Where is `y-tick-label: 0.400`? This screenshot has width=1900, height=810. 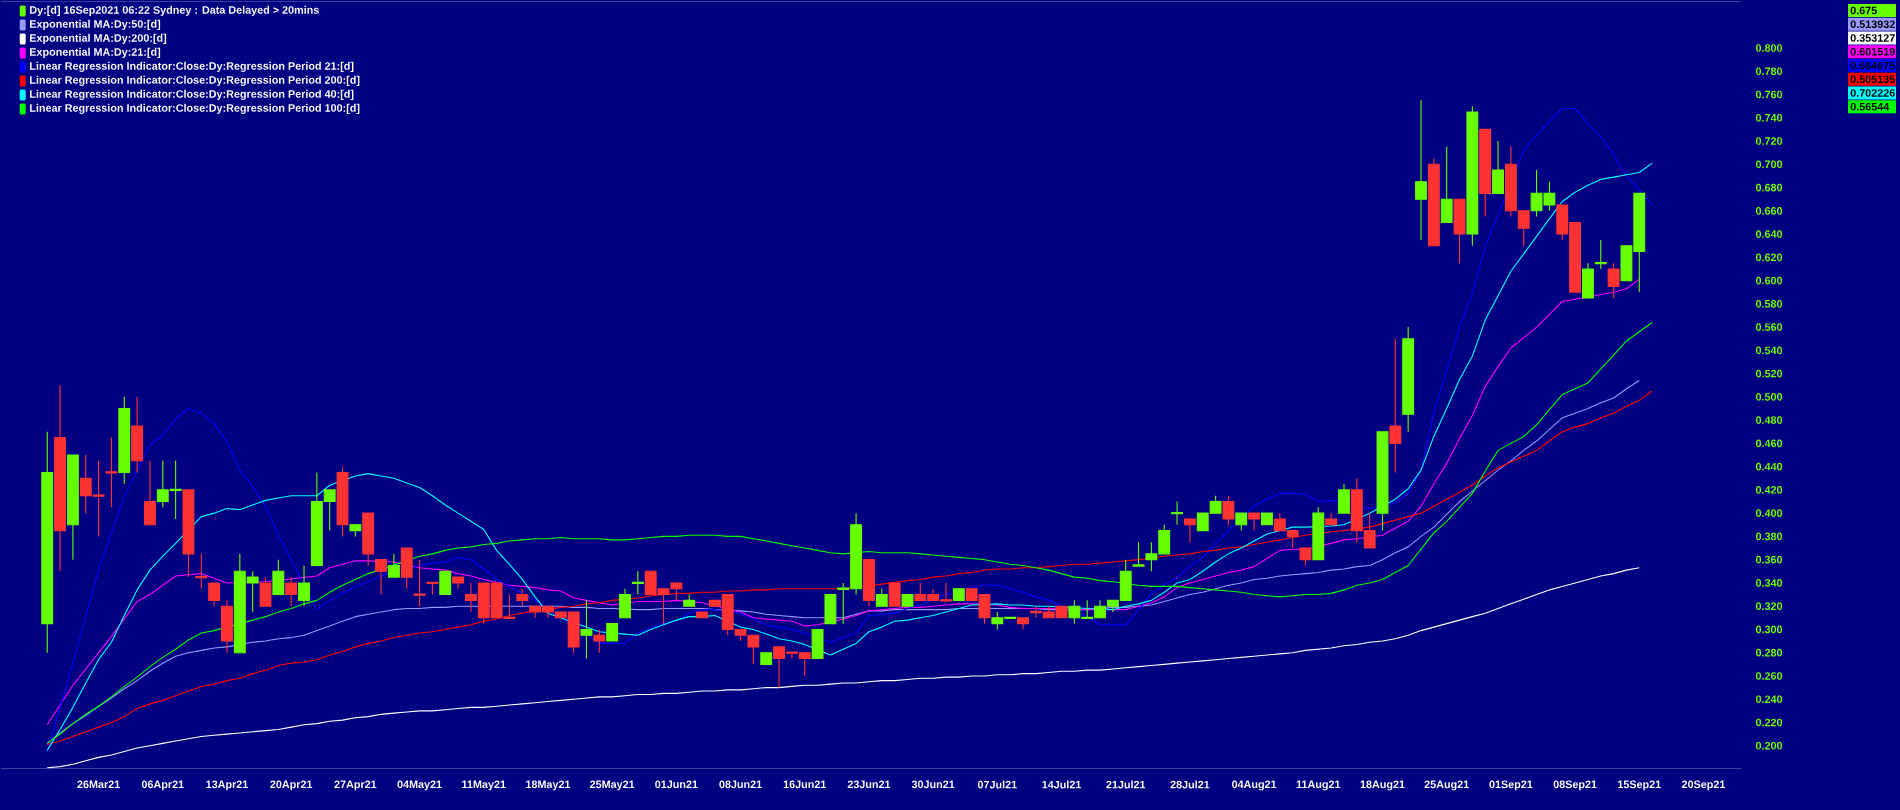
y-tick-label: 0.400 is located at coordinates (1769, 513).